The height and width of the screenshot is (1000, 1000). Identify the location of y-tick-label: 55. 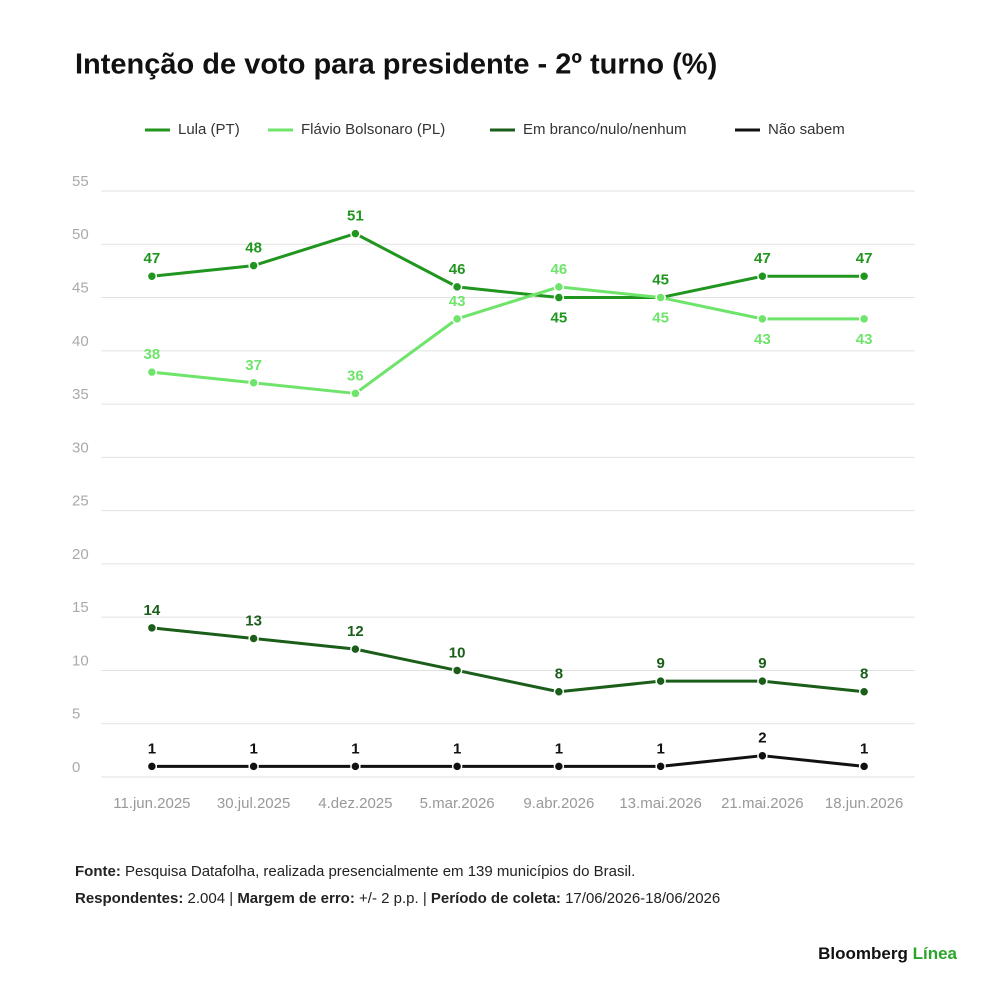
(80, 181).